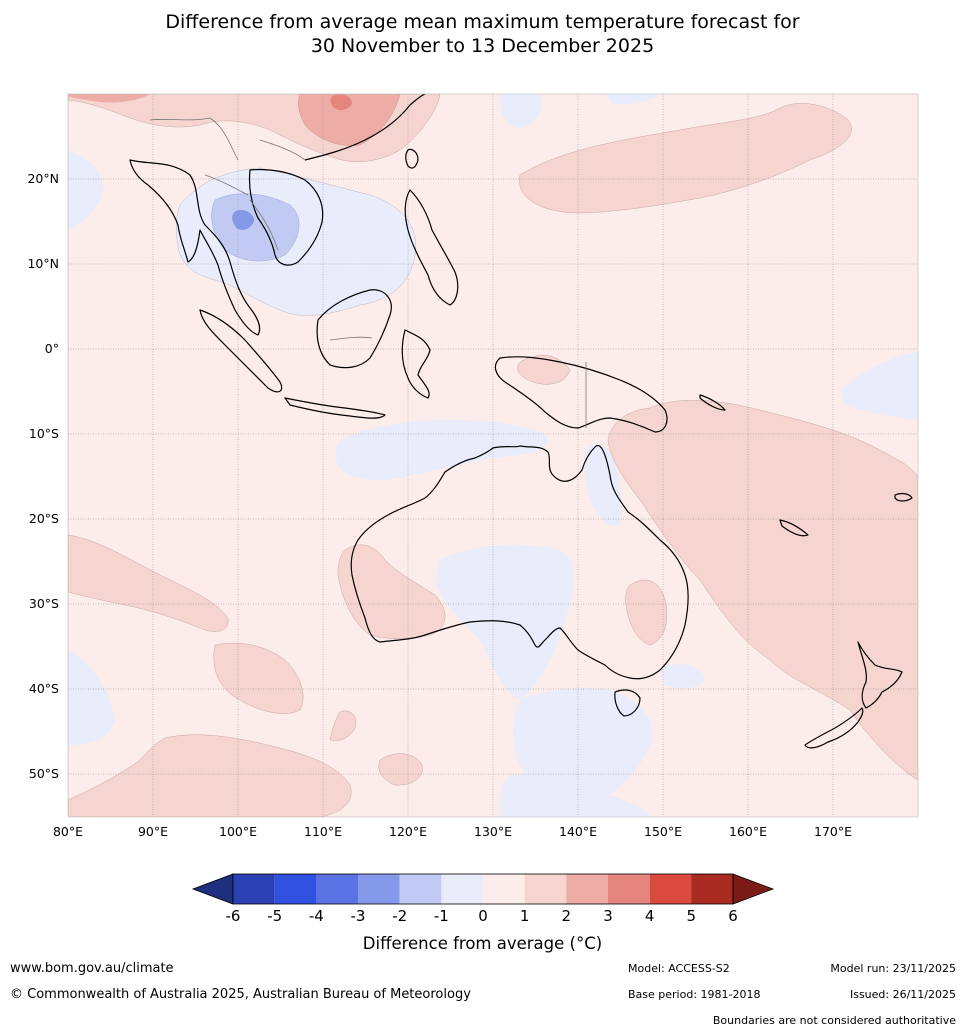  I want to click on colorbar-tick: 4, so click(649, 916).